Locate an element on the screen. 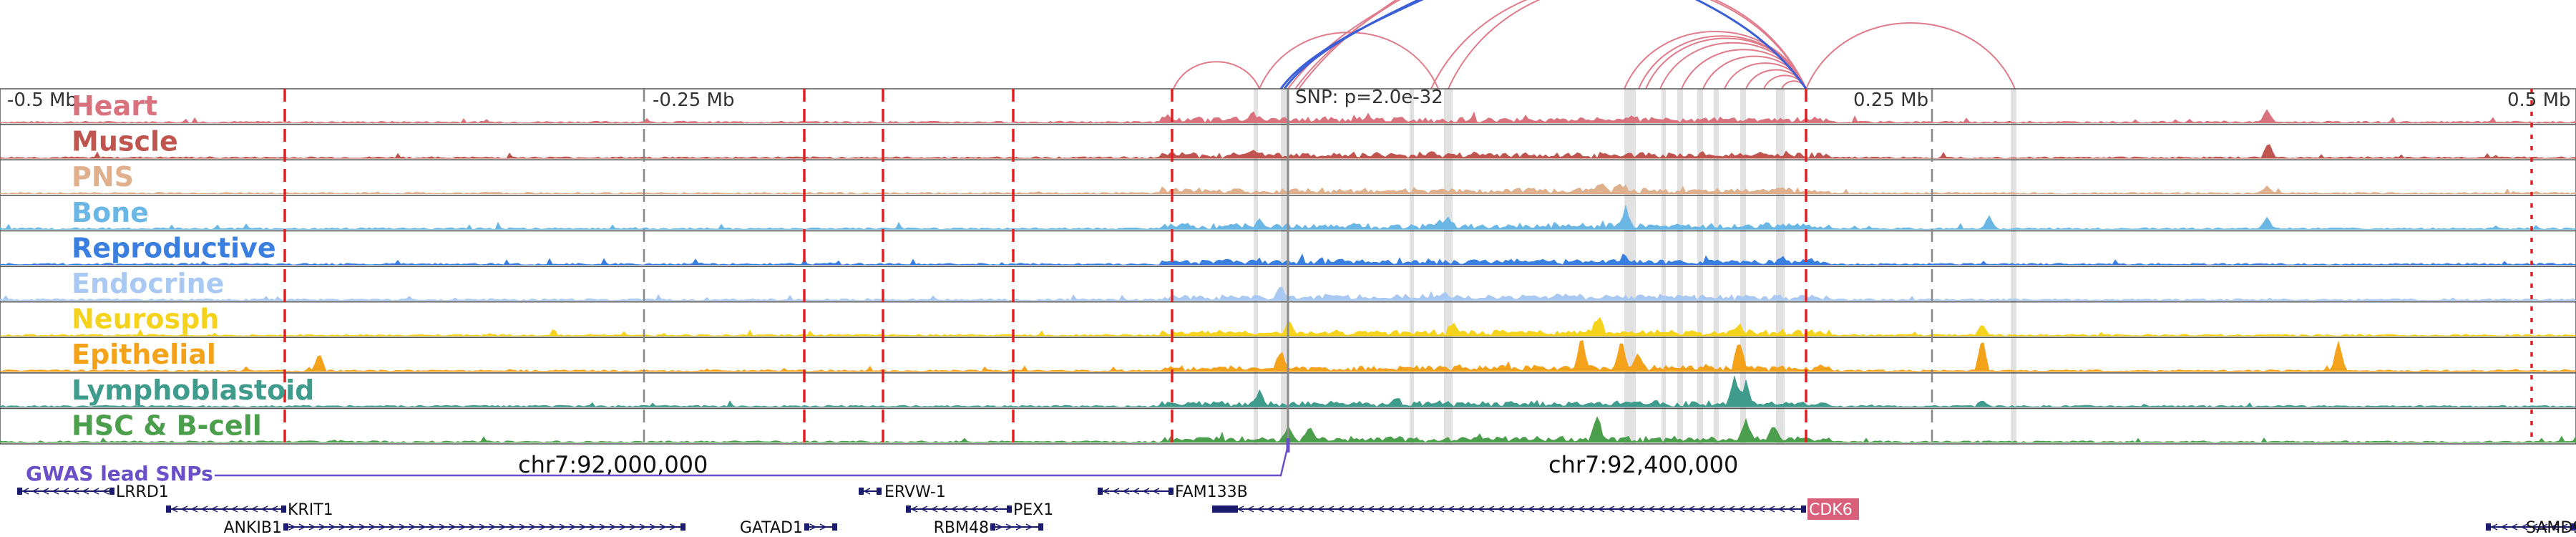  gene-ervw-1: ERVW-1 is located at coordinates (902, 492).